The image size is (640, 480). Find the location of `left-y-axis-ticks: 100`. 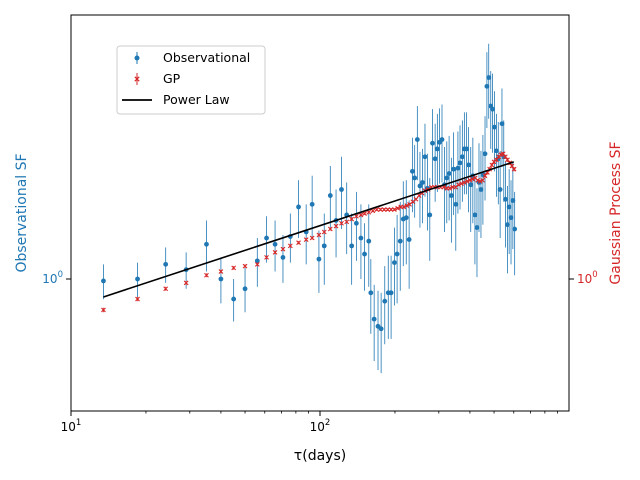

left-y-axis-ticks: 100 is located at coordinates (56, 278).